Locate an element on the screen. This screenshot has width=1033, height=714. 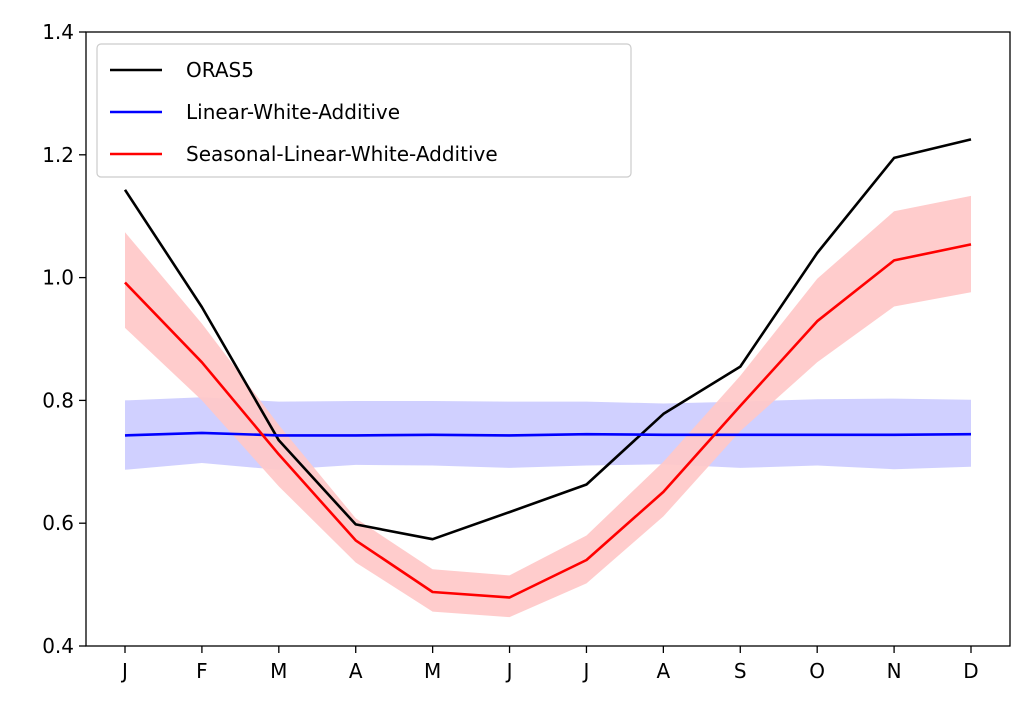
y-tick-label: 0.4 is located at coordinates (58, 646).